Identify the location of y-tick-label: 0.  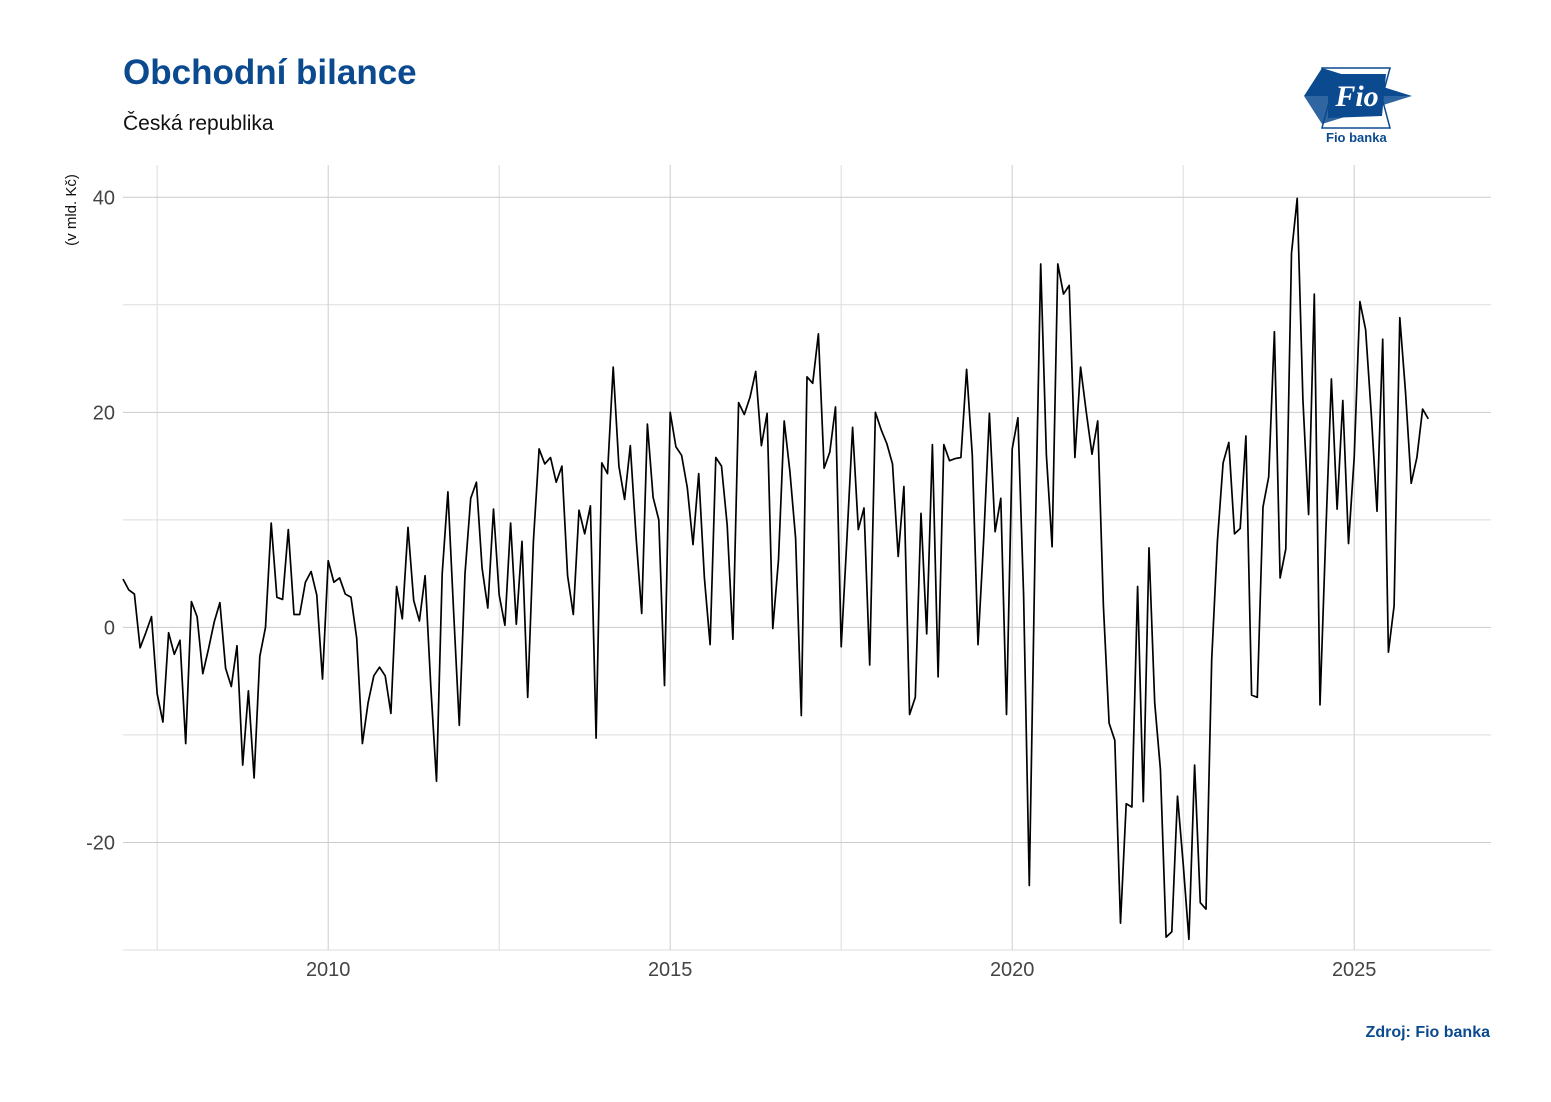
(109, 628).